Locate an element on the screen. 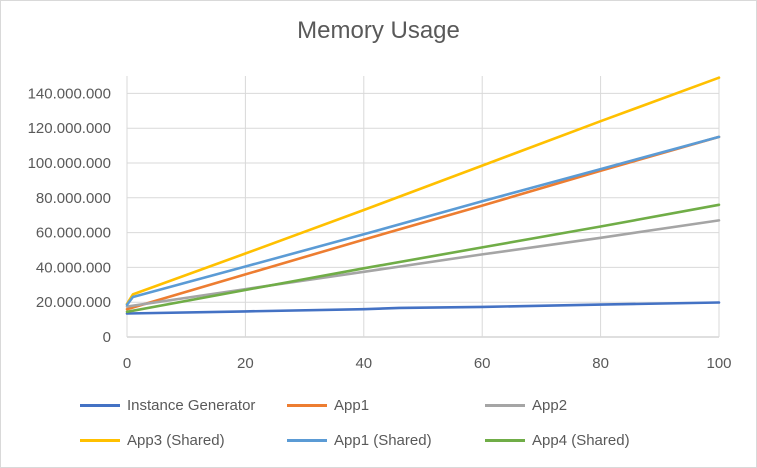 The height and width of the screenshot is (468, 757). x-tick-label: 40 is located at coordinates (363, 363).